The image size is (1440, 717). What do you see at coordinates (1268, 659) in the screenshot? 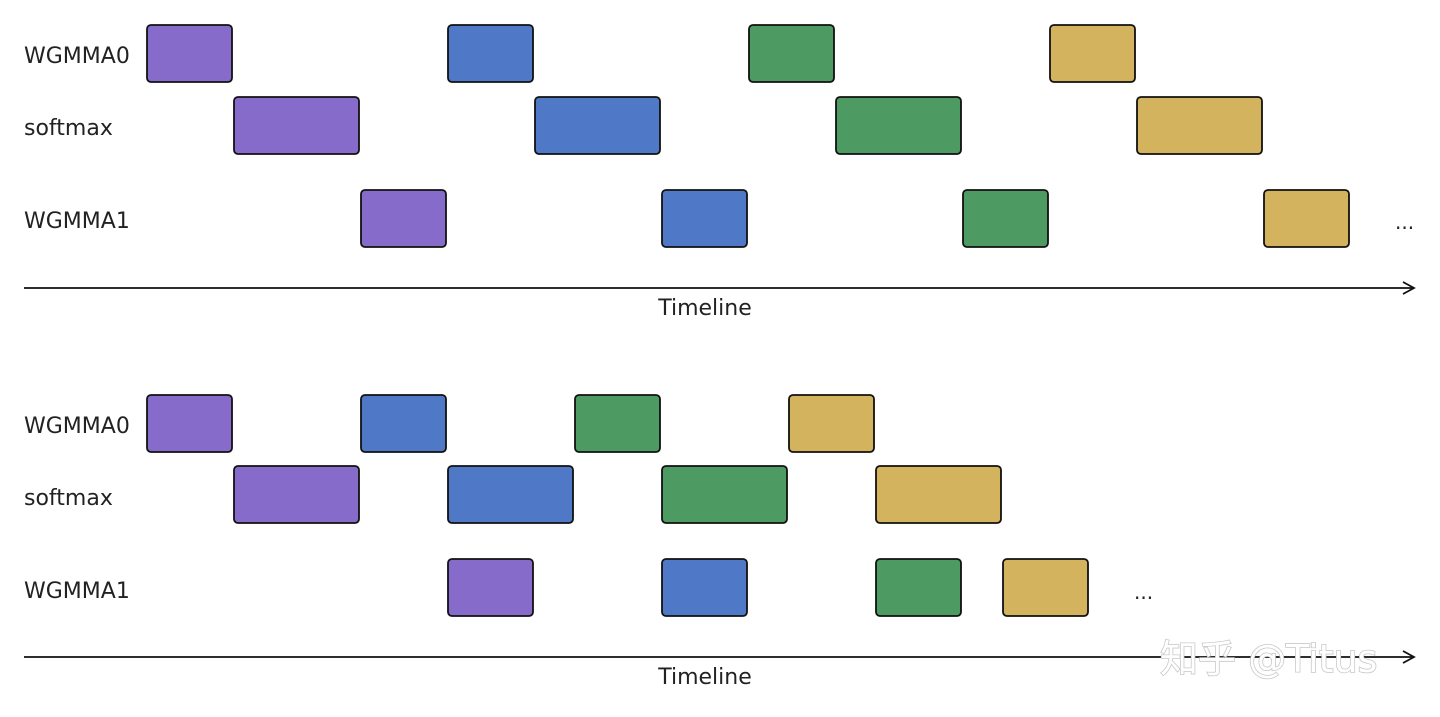
I see `watermark: 知乎 @Titus` at bounding box center [1268, 659].